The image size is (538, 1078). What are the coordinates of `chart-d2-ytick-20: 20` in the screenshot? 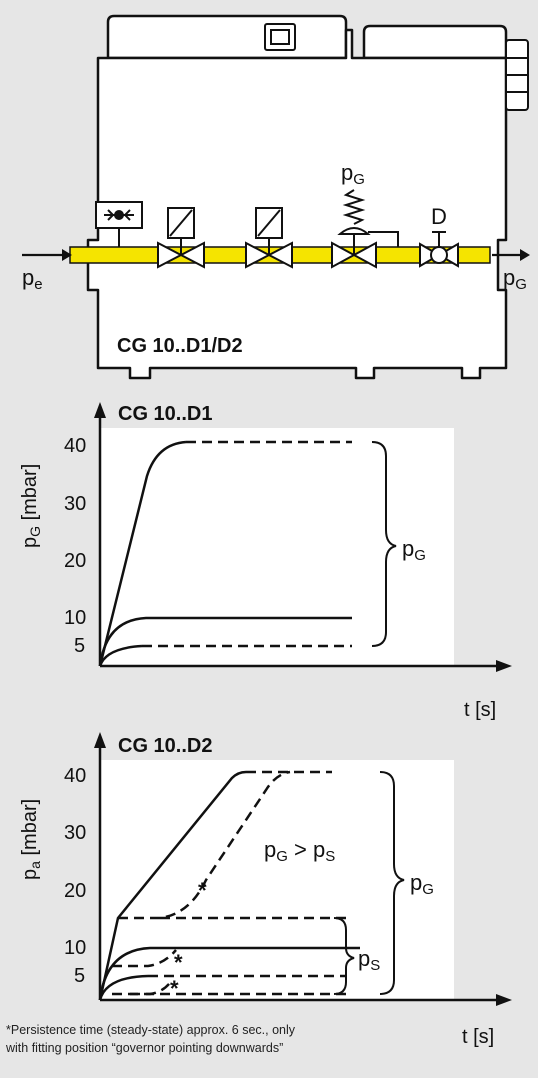 It's located at (75, 891).